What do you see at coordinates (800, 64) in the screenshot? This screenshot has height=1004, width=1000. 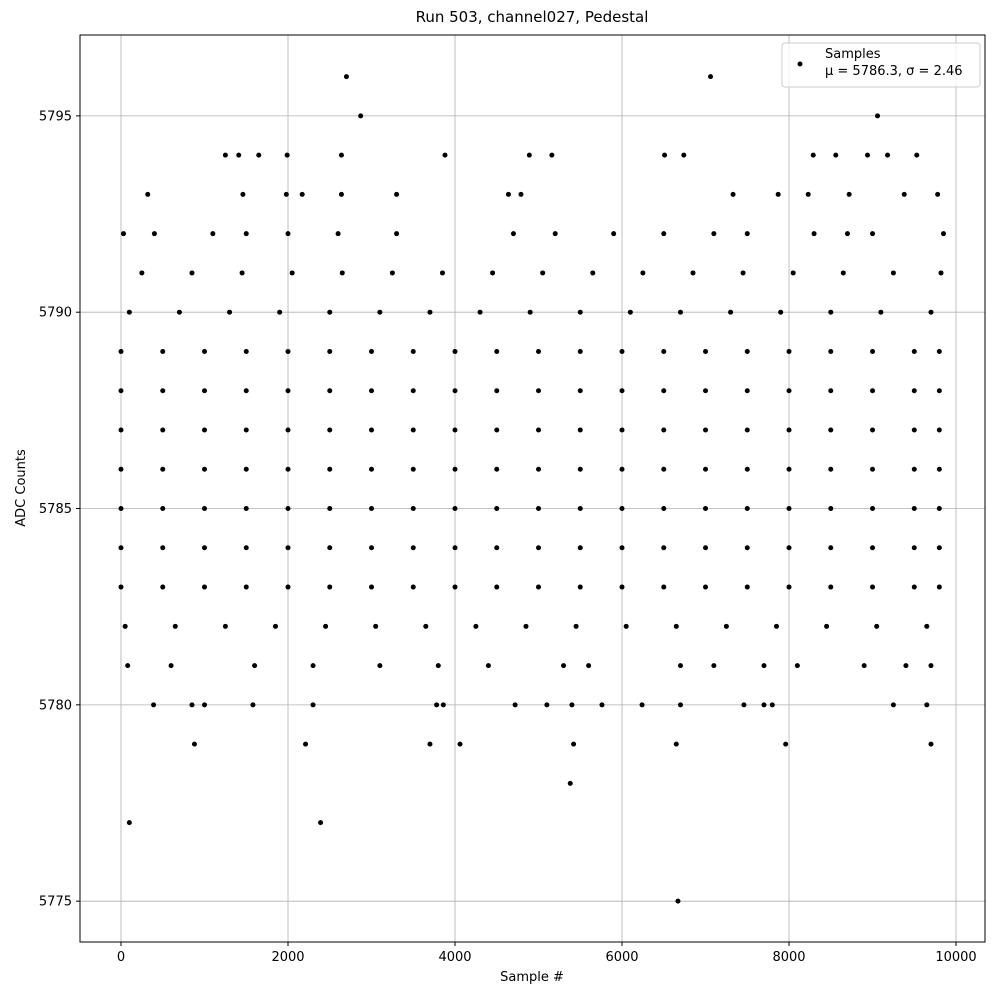 I see `legend-marker` at bounding box center [800, 64].